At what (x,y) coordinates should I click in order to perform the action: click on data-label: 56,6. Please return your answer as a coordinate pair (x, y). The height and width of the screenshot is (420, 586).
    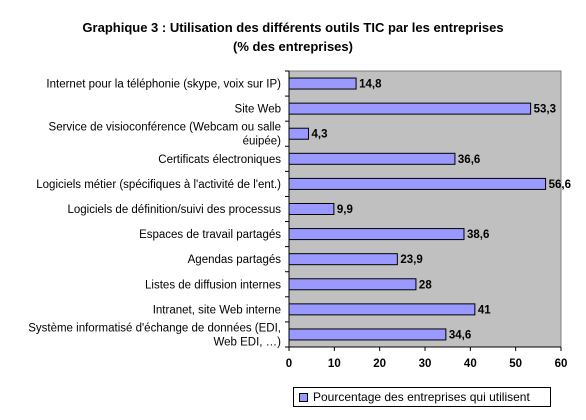
    Looking at the image, I should click on (560, 185).